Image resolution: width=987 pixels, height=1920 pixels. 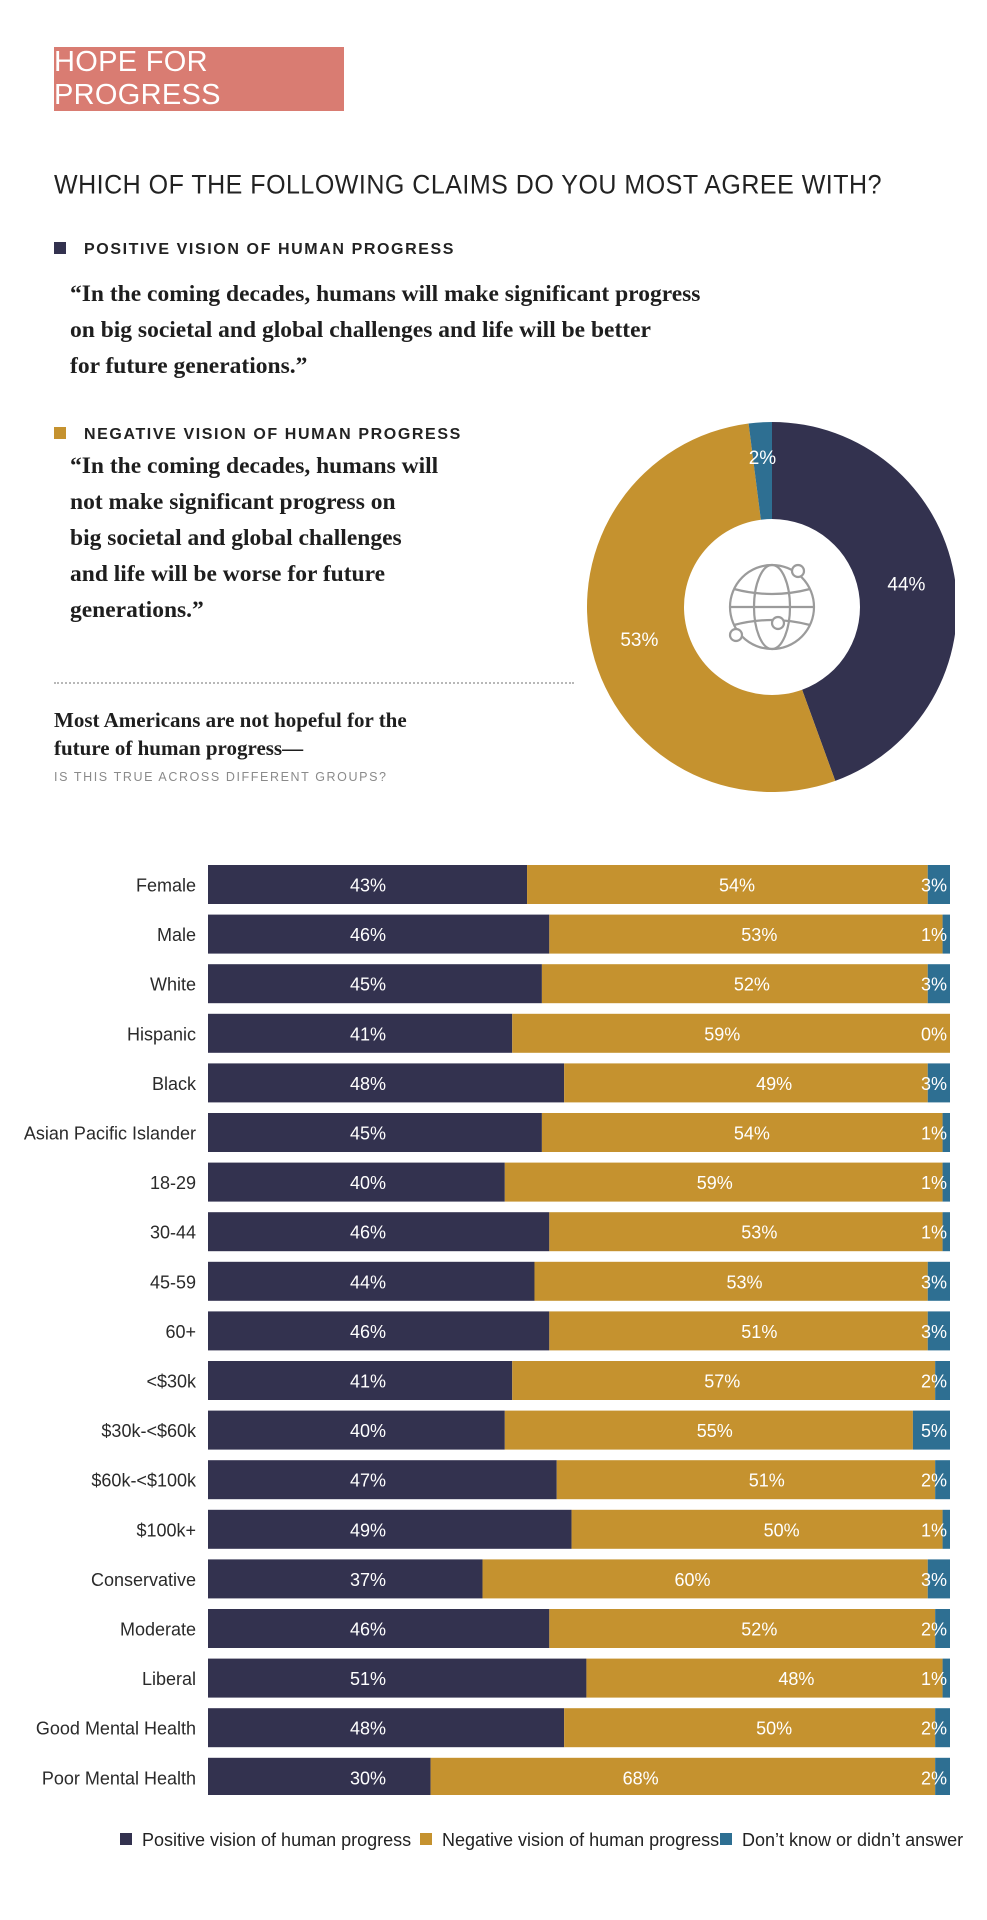 I want to click on section-badge: HOPE FOR PROGRESS, so click(x=199, y=78).